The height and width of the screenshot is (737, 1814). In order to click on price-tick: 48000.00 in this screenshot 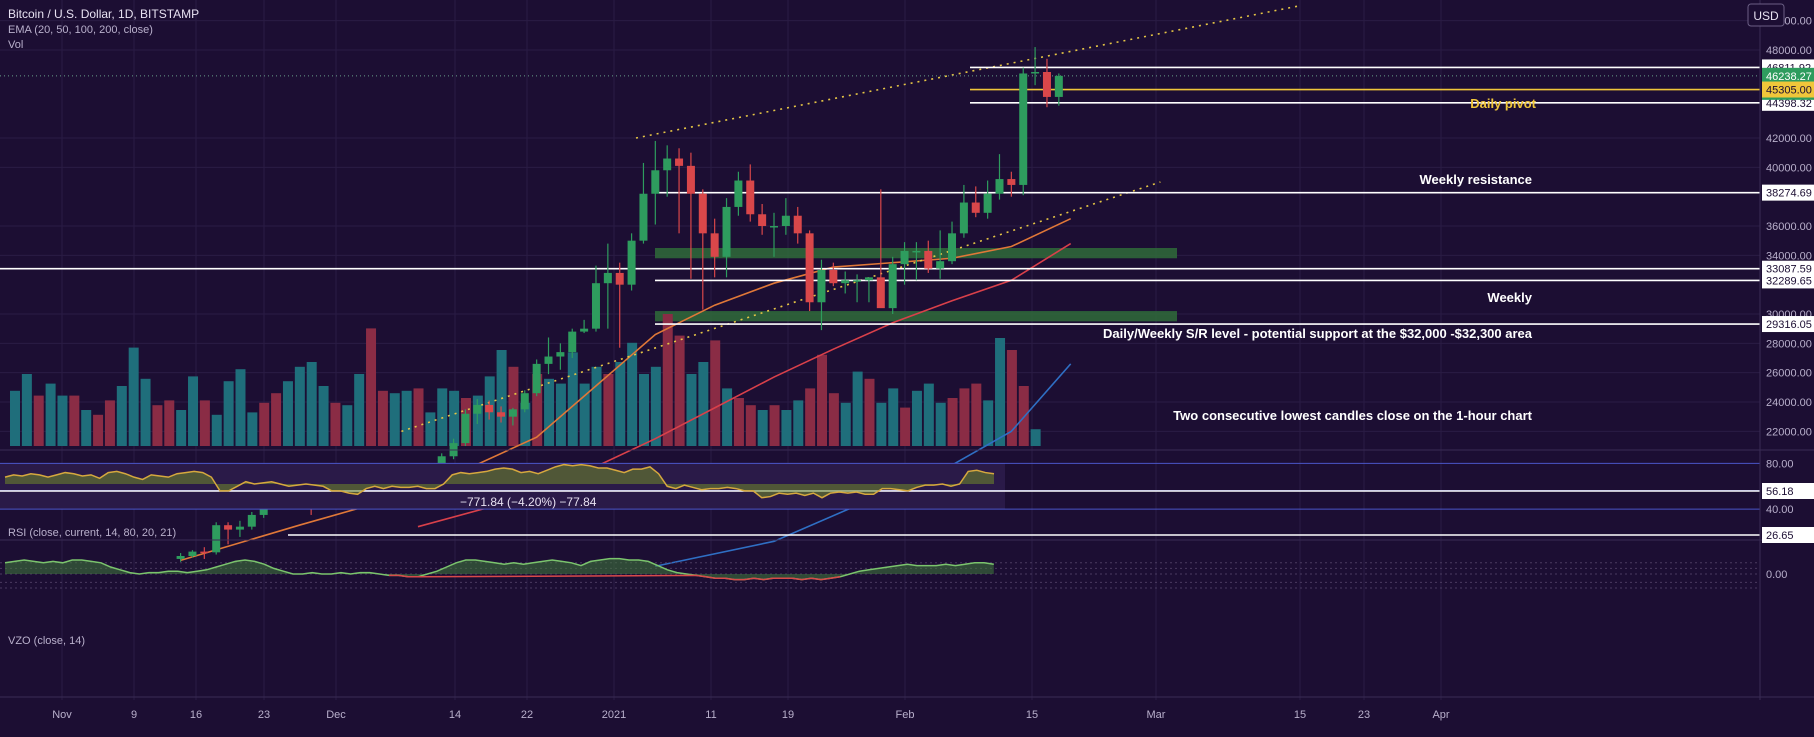, I will do `click(1789, 51)`.